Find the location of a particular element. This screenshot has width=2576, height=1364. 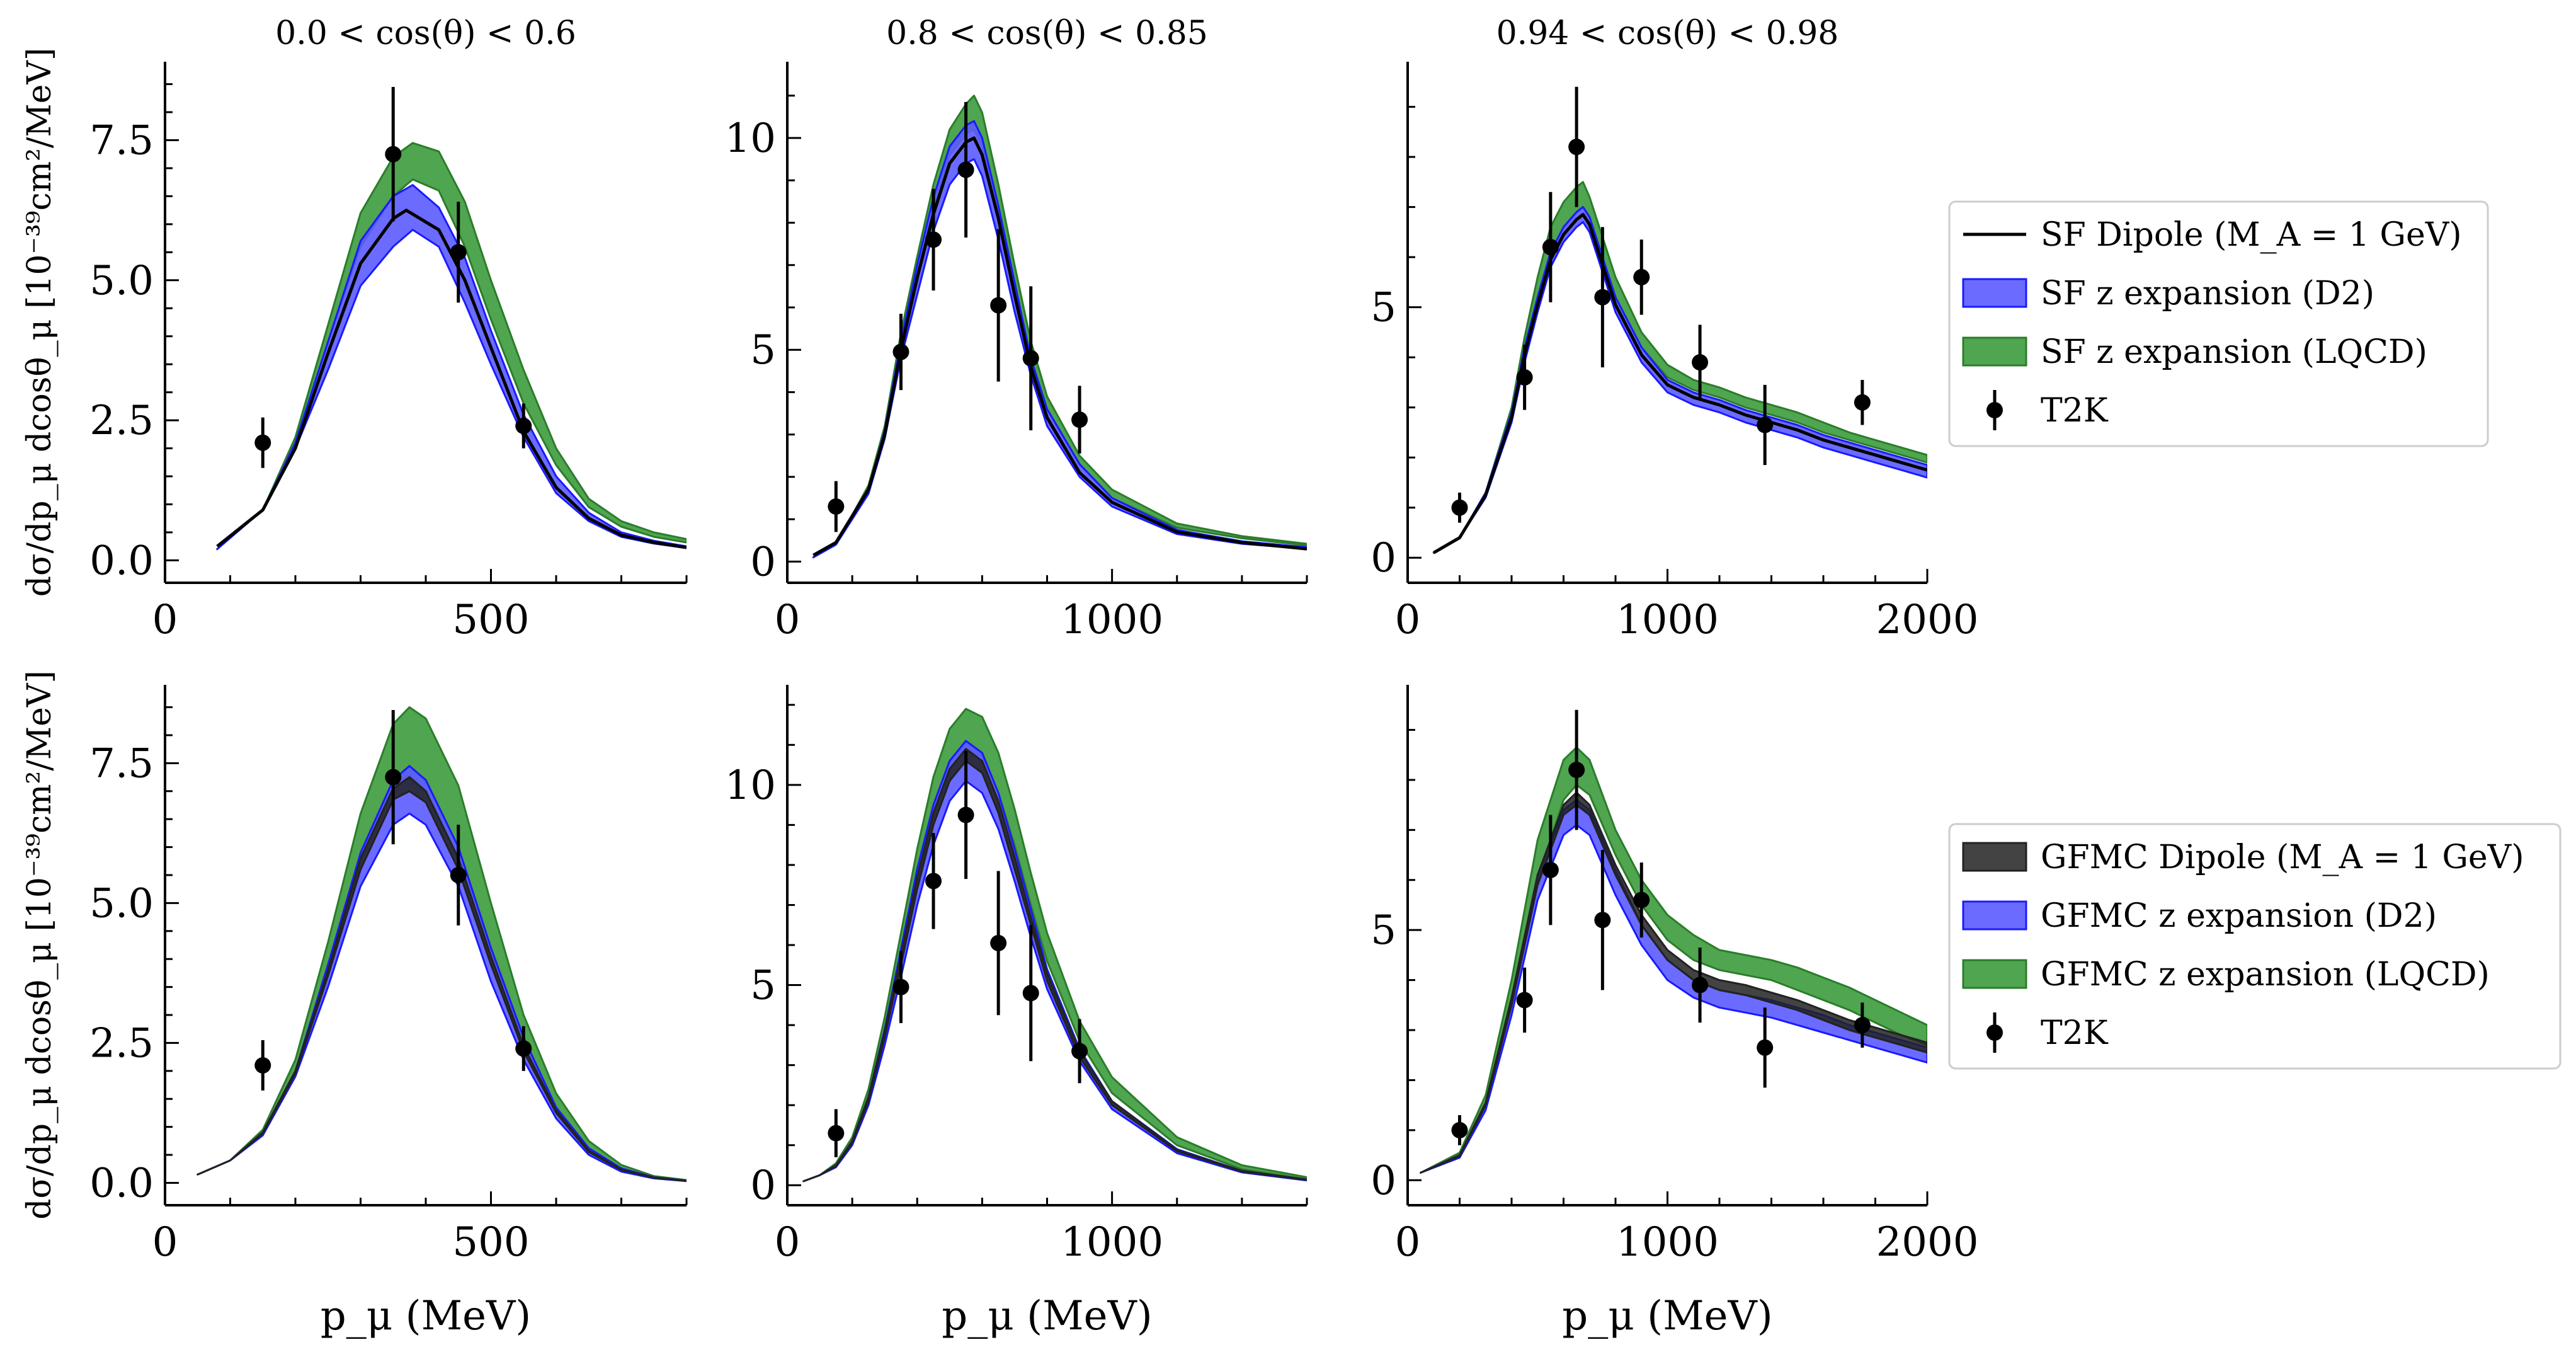

panel-1-3: 0 1000 2000 0 5 0.94 < cos(θ) < 0.98 is located at coordinates (1674, 328).